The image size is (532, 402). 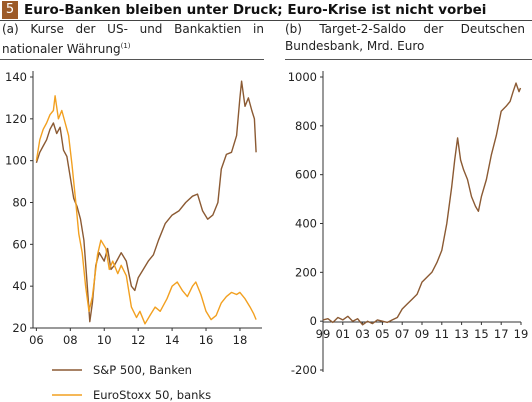 I want to click on x-tick-label: 08, so click(x=70, y=340).